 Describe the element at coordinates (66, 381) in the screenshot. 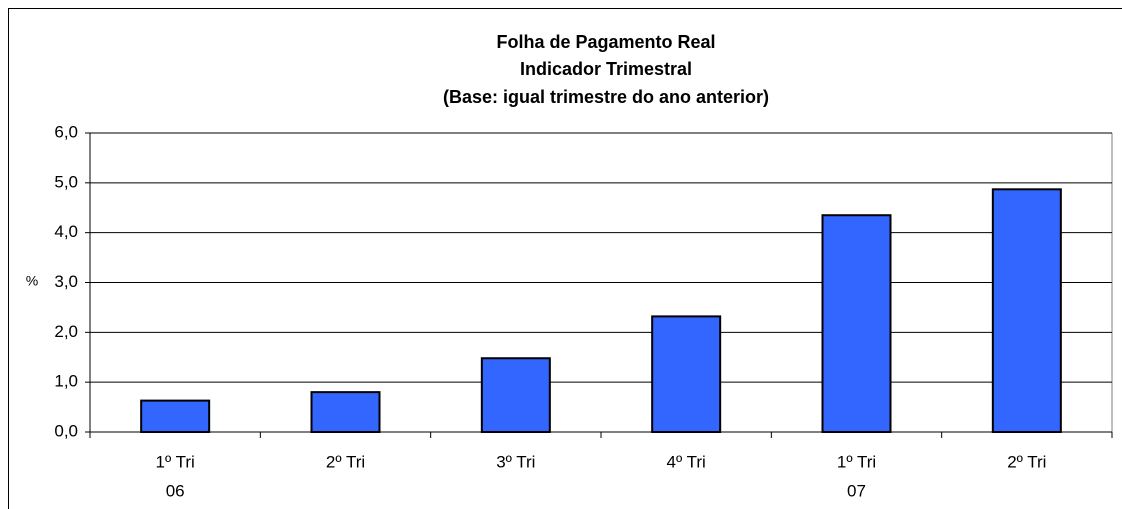

I see `y-tick-label: 1,0` at that location.